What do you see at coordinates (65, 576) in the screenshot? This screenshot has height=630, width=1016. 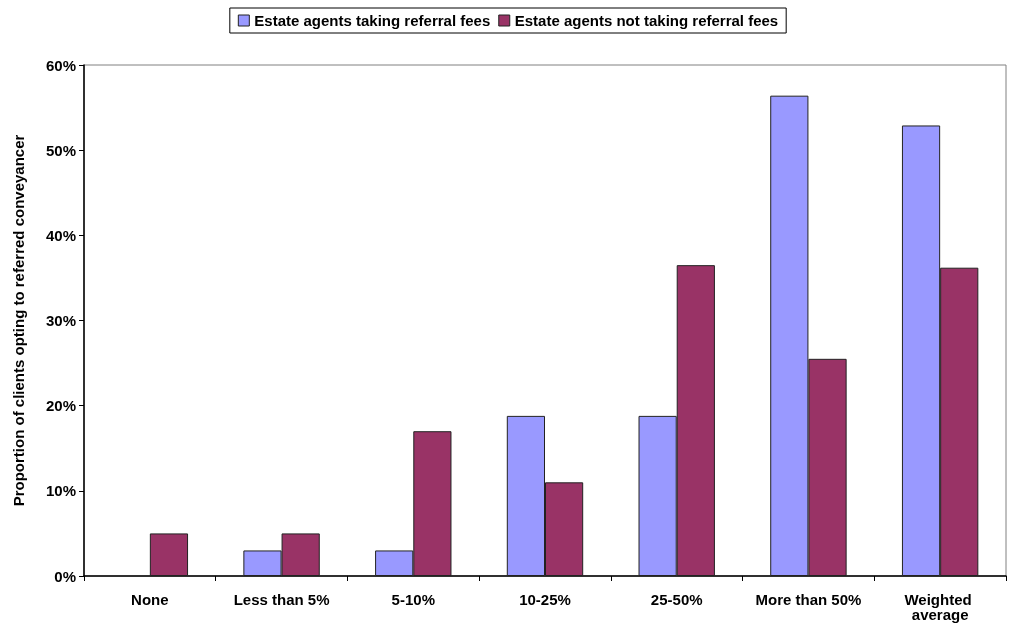 I see `y-tick-label: 0%` at bounding box center [65, 576].